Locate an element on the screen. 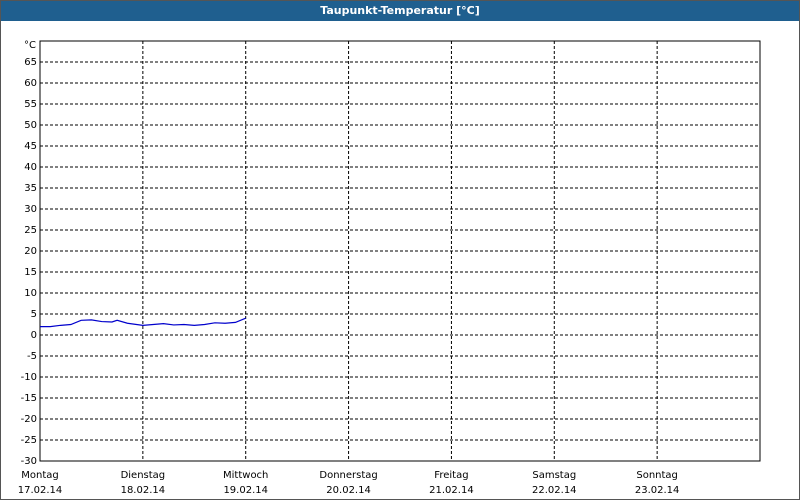 Image resolution: width=800 pixels, height=500 pixels. x-tick-weekday: Mittwoch is located at coordinates (245, 475).